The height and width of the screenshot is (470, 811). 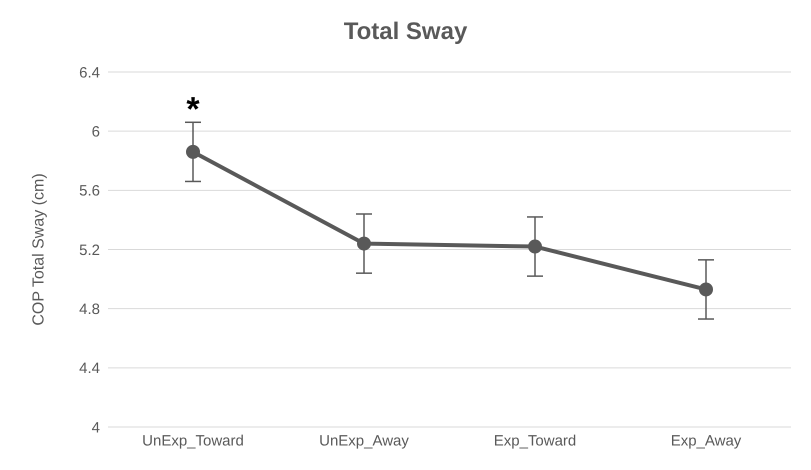 I want to click on y-tick-label: 6.4, so click(x=89, y=73).